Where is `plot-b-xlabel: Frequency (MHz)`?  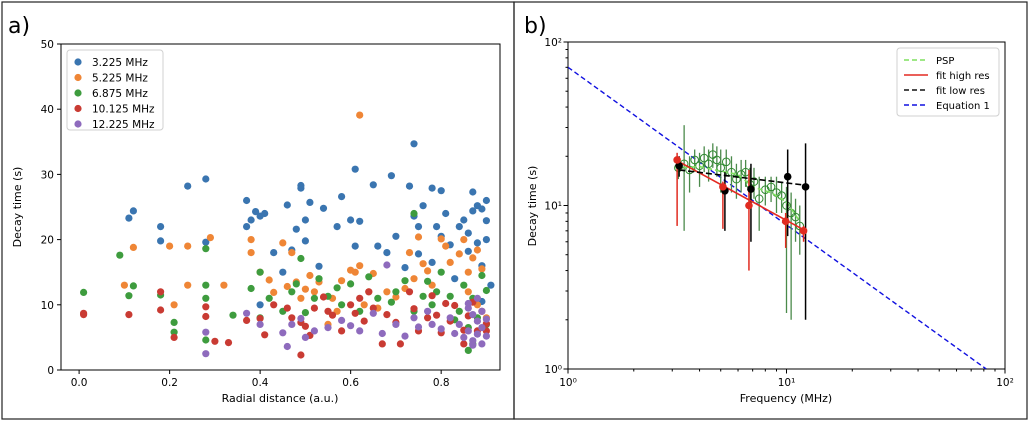 plot-b-xlabel: Frequency (MHz) is located at coordinates (786, 398).